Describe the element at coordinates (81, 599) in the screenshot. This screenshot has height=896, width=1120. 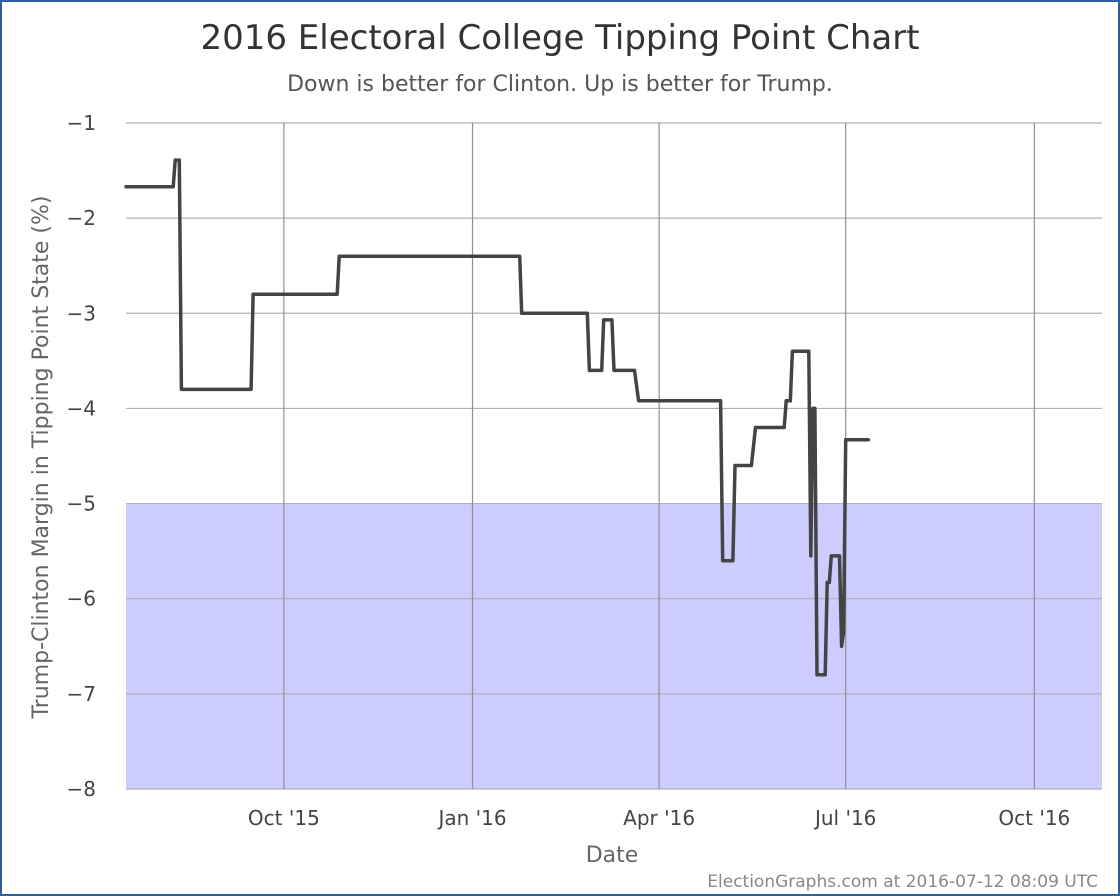
I see `y-tick-label: −6` at that location.